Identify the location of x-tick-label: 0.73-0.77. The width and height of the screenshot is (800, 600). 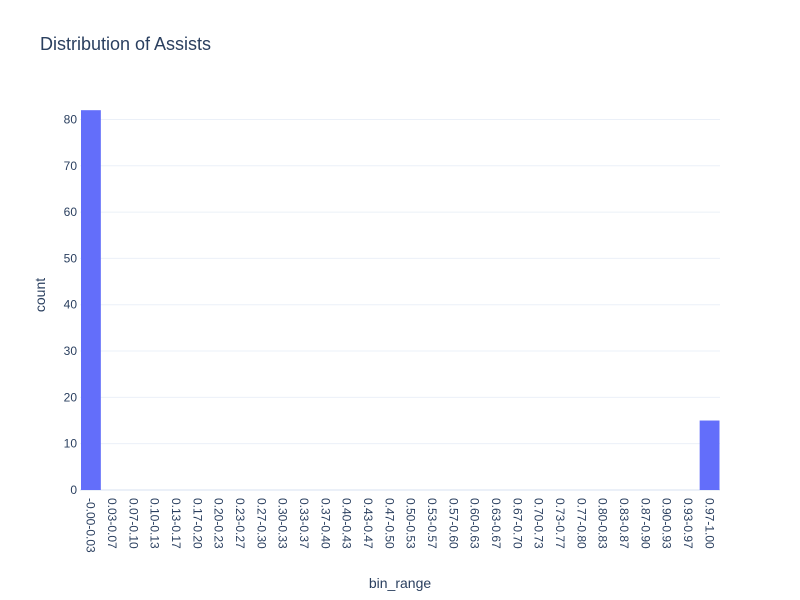
(560, 523).